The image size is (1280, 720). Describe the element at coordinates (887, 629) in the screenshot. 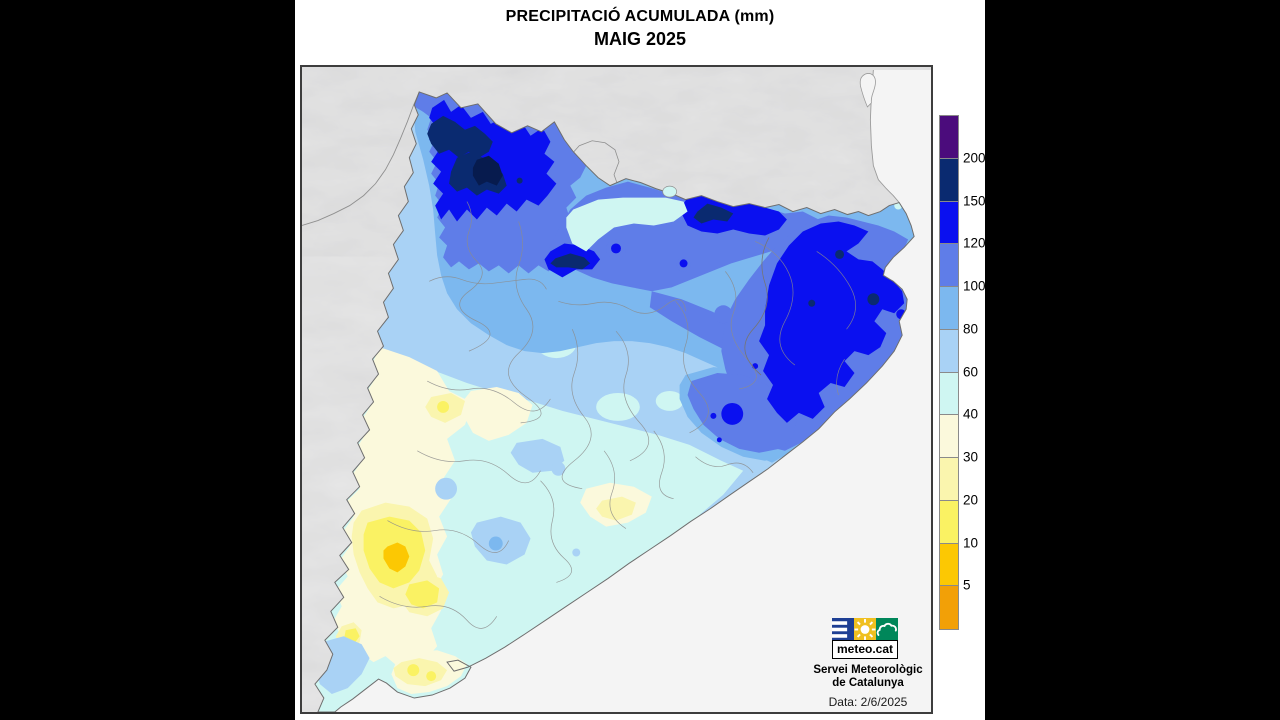

I see `cloud-icon` at that location.